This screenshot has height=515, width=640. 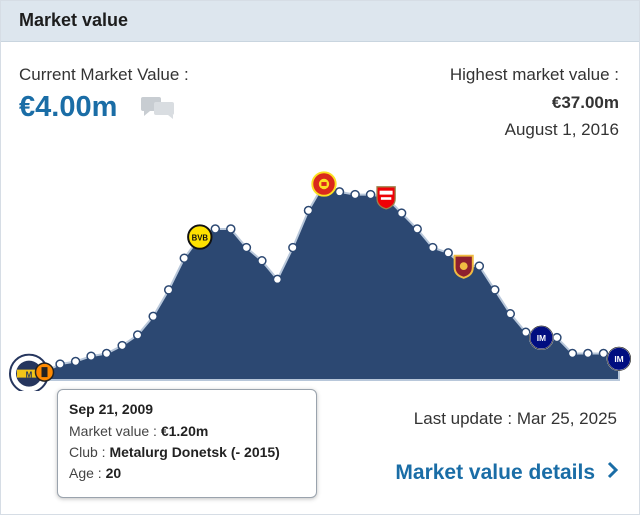 I want to click on tooltip-age-value: 20, so click(x=113, y=473).